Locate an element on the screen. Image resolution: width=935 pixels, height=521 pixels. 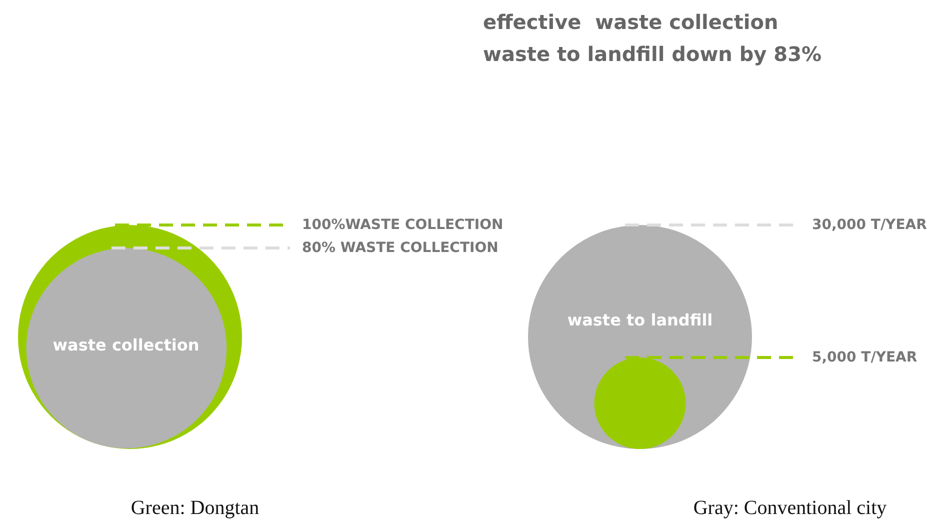
data-label: 100%WASTE COLLECTION is located at coordinates (403, 225).